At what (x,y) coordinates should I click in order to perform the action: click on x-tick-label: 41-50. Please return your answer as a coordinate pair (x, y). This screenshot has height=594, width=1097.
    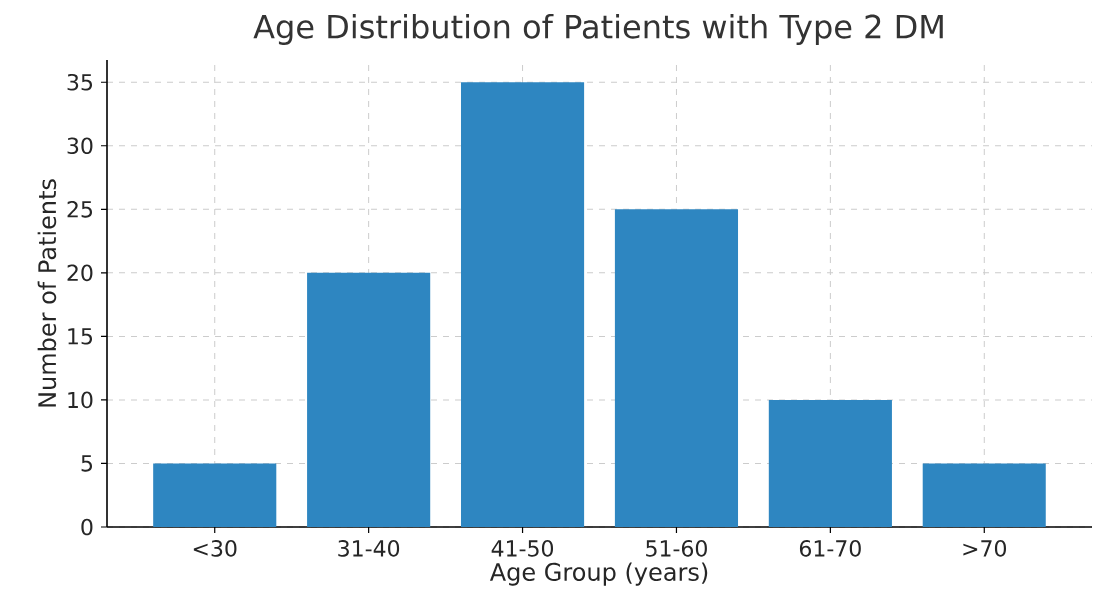
    Looking at the image, I should click on (522, 548).